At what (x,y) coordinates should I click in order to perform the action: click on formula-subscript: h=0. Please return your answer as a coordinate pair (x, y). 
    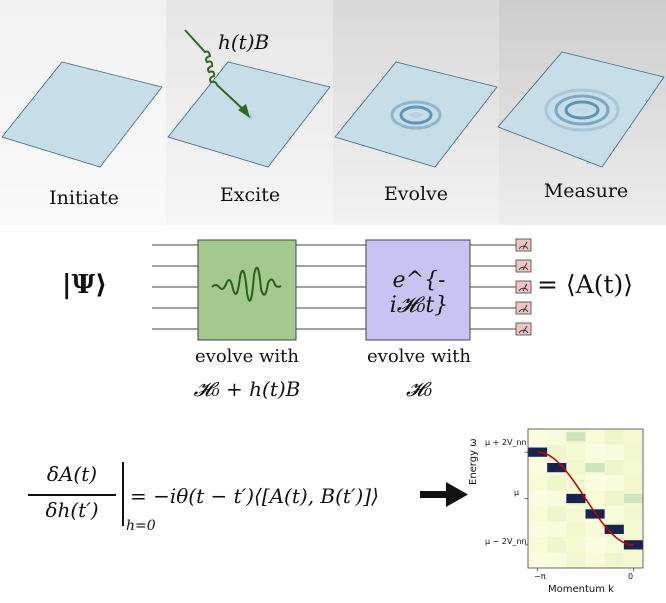
    Looking at the image, I should click on (141, 526).